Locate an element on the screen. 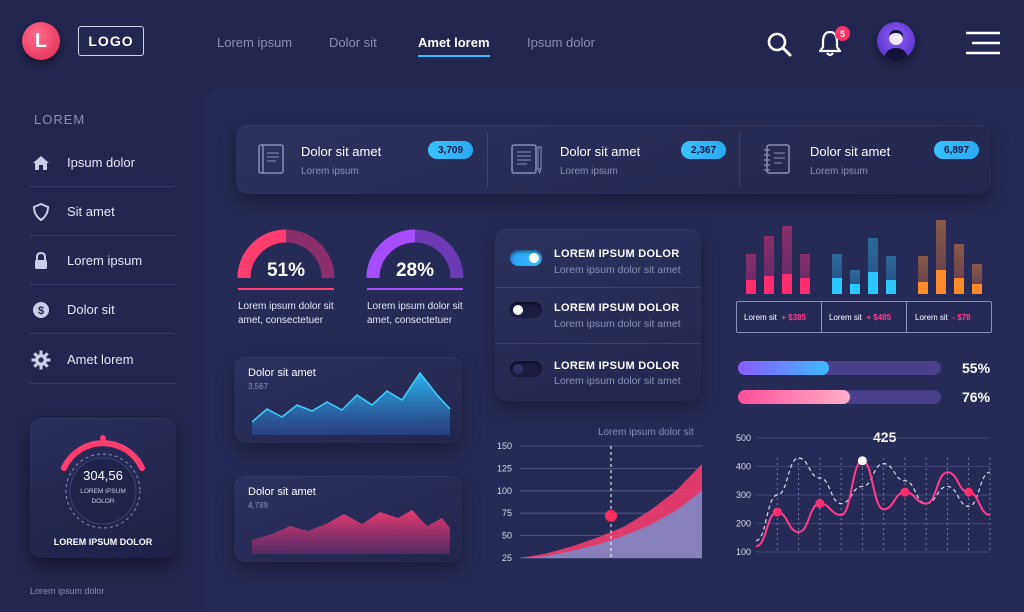  nav-link-1: Lorem ipsum is located at coordinates (255, 42).